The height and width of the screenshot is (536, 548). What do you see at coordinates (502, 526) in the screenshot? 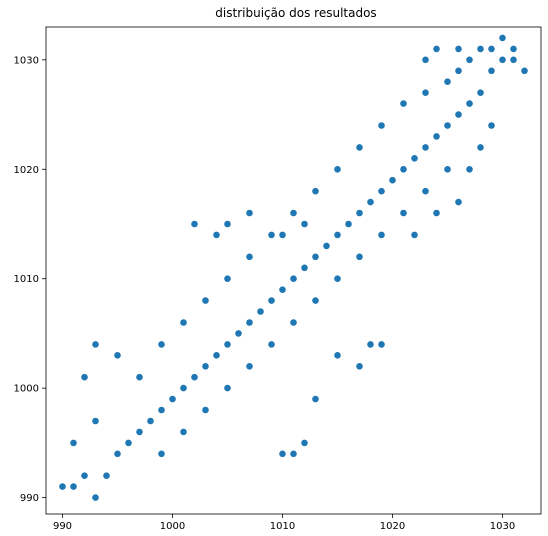
I see `x-tick-label: 1030` at bounding box center [502, 526].